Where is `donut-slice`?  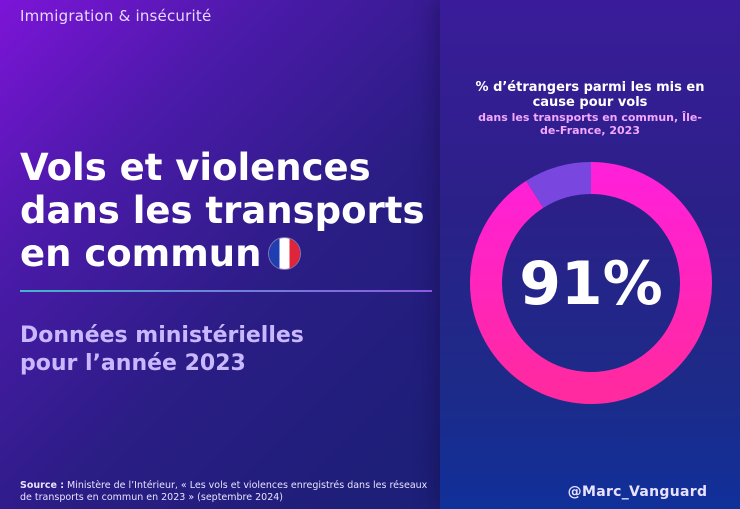 donut-slice is located at coordinates (559, 185).